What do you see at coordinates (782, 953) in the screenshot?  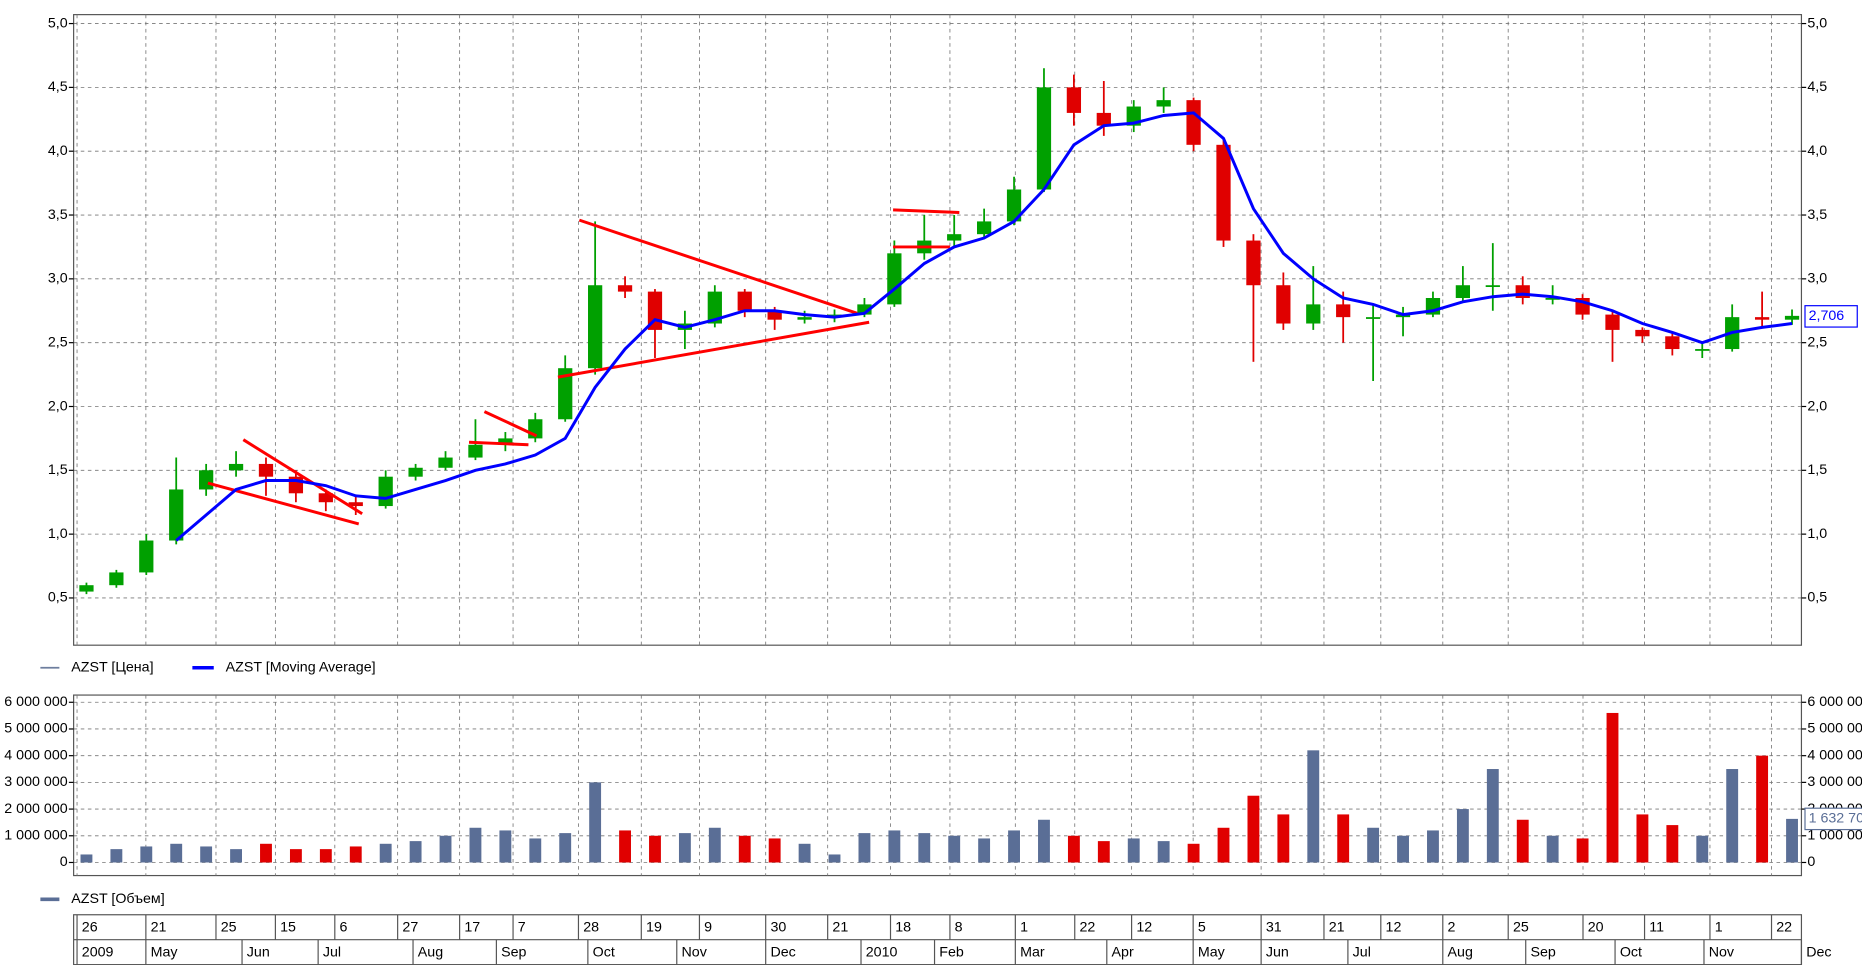 I see `date-tick-label: Dec` at bounding box center [782, 953].